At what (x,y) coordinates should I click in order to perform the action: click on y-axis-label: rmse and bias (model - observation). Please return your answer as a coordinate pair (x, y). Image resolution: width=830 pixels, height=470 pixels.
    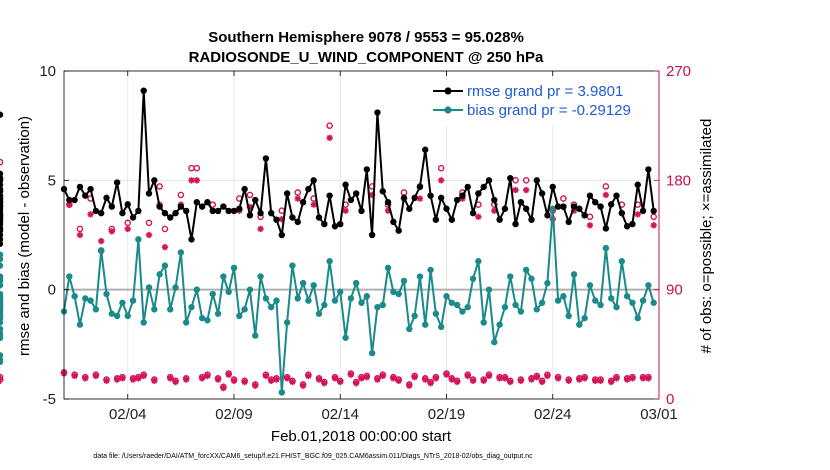
    Looking at the image, I should click on (24, 236).